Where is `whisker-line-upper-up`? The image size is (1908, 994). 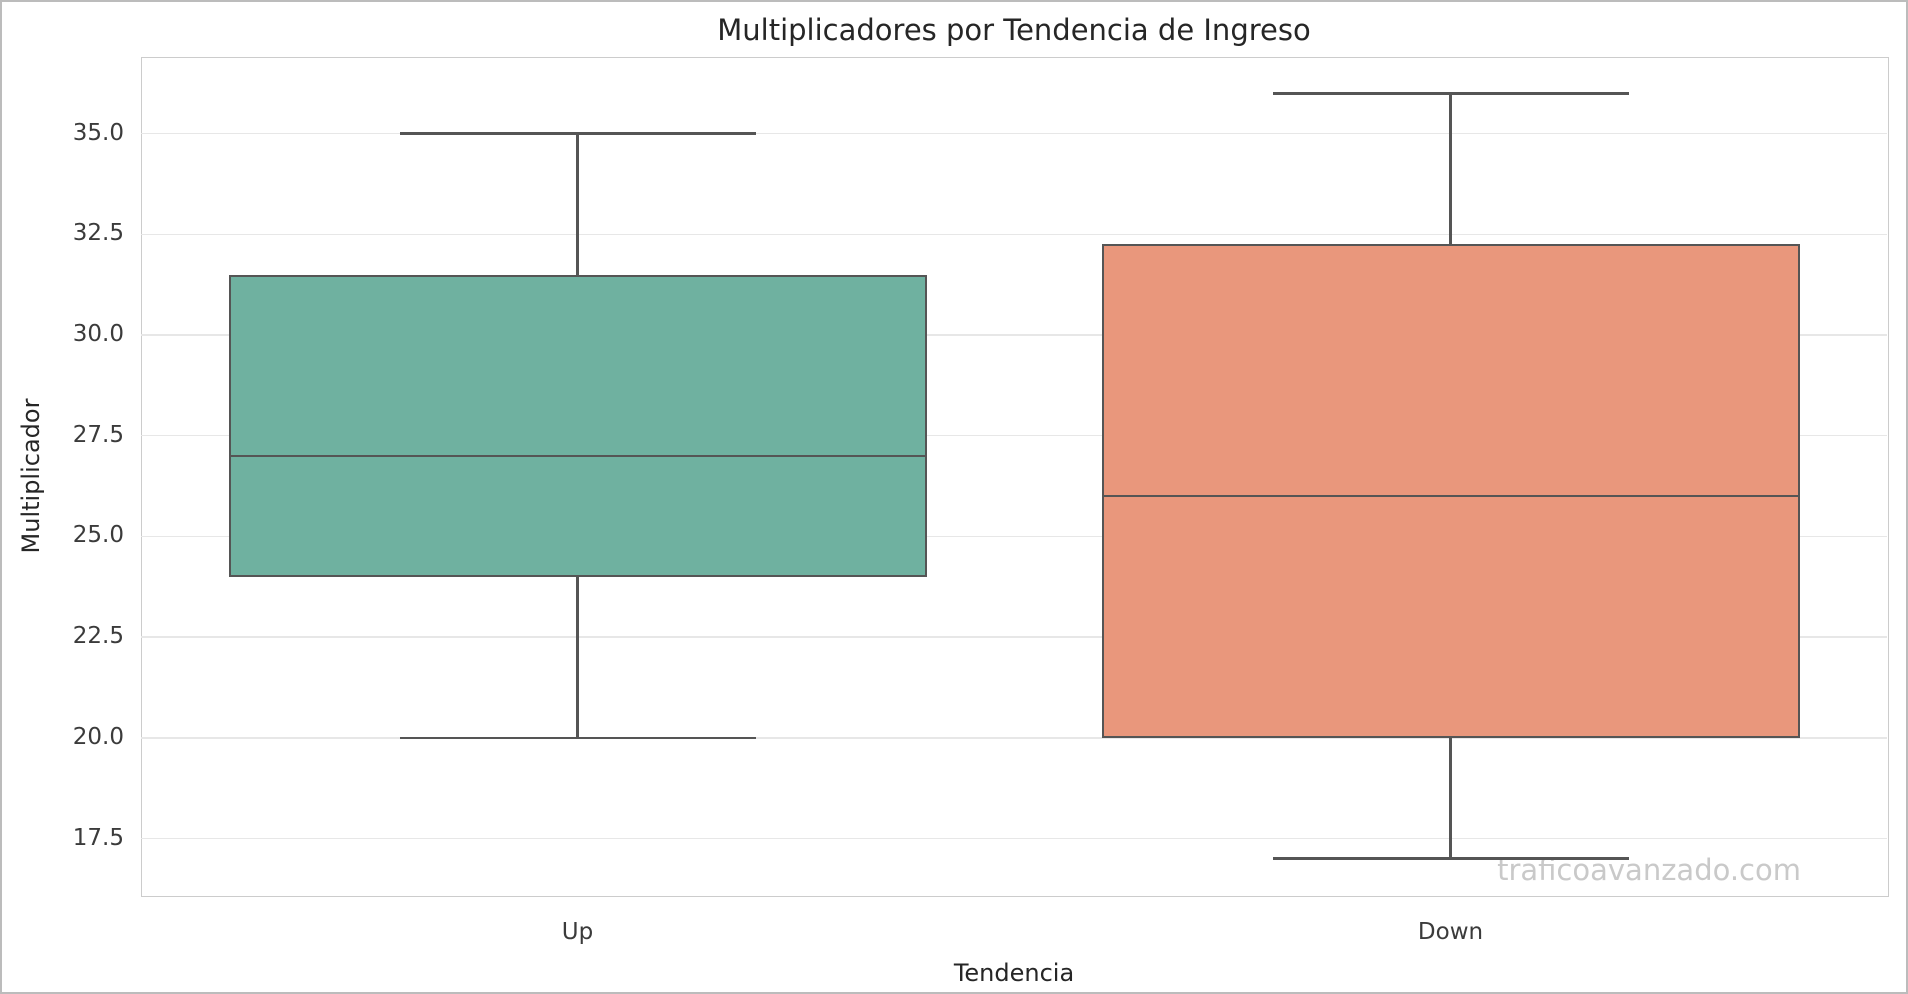 whisker-line-upper-up is located at coordinates (577, 204).